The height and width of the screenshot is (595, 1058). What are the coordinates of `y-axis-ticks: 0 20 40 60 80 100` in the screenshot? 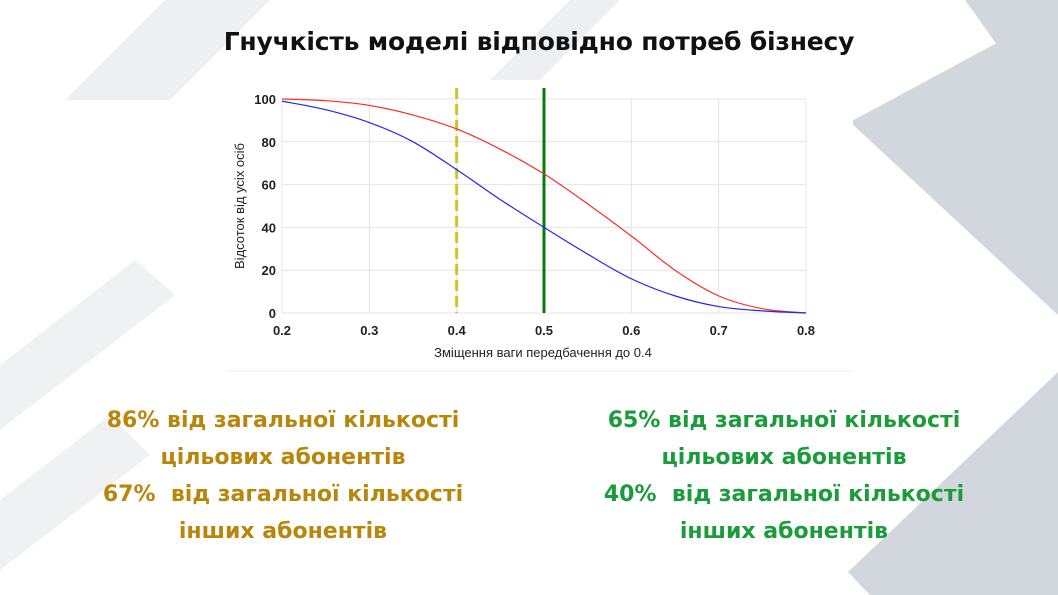 It's located at (265, 206).